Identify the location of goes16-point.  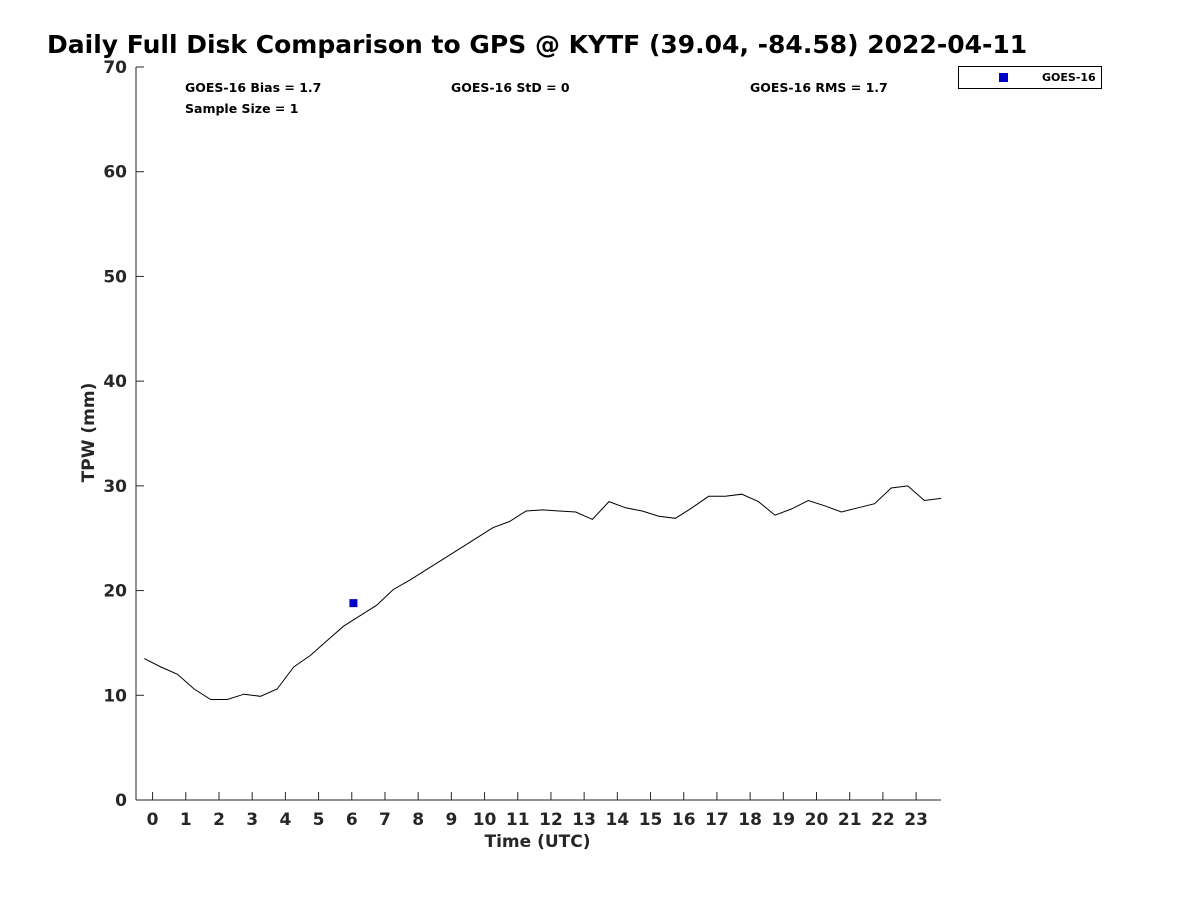
(353, 603).